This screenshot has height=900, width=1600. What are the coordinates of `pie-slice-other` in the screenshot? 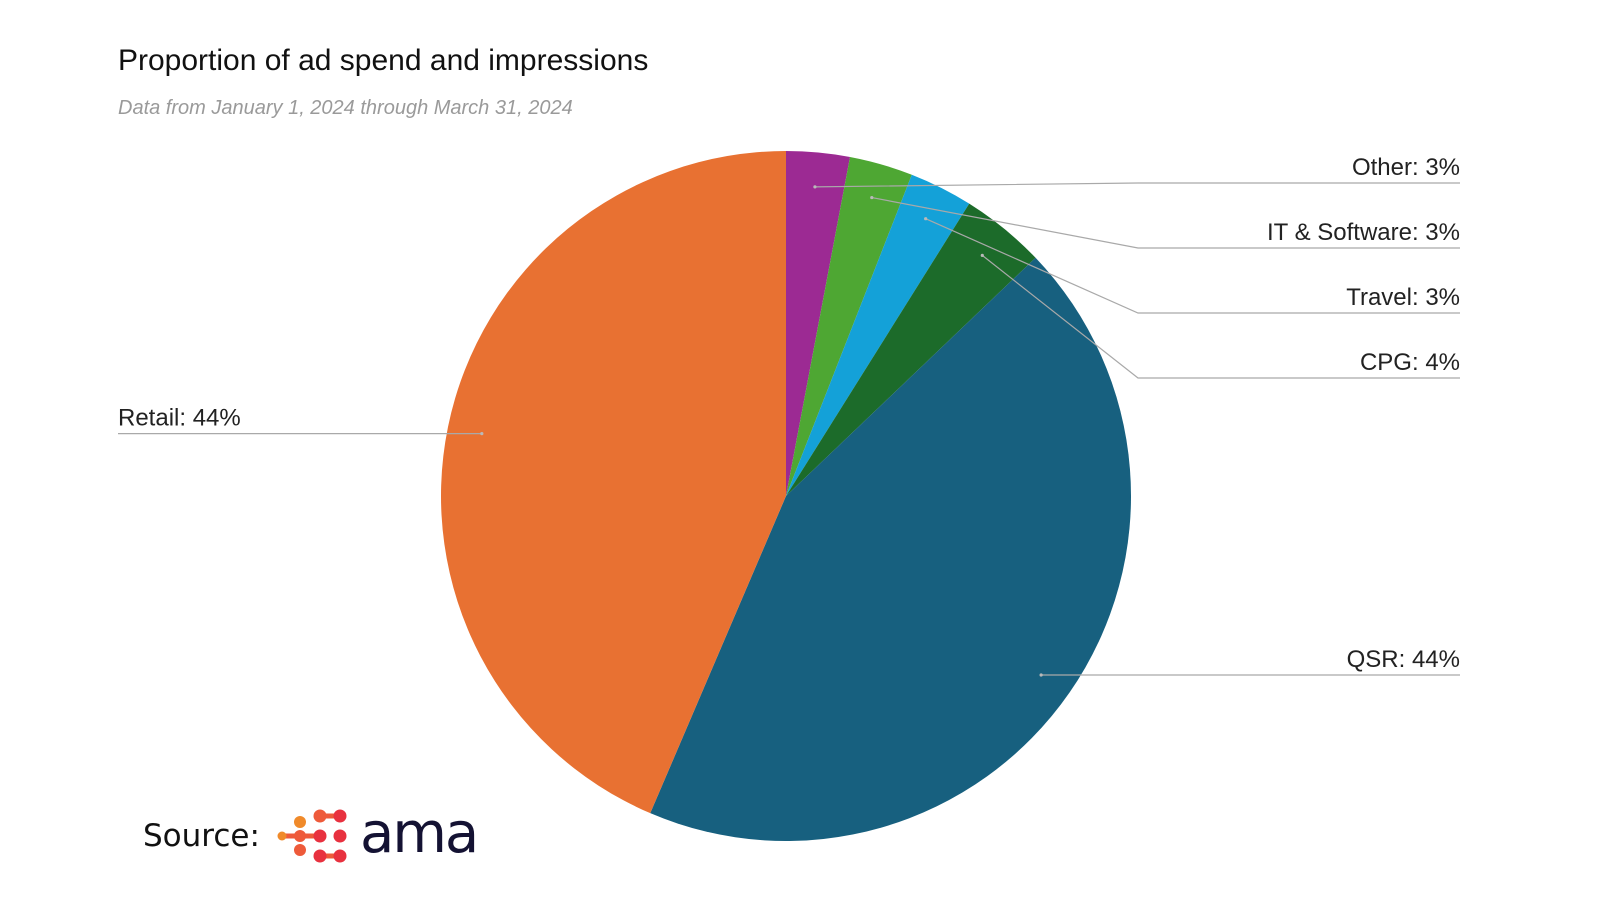 It's located at (818, 323).